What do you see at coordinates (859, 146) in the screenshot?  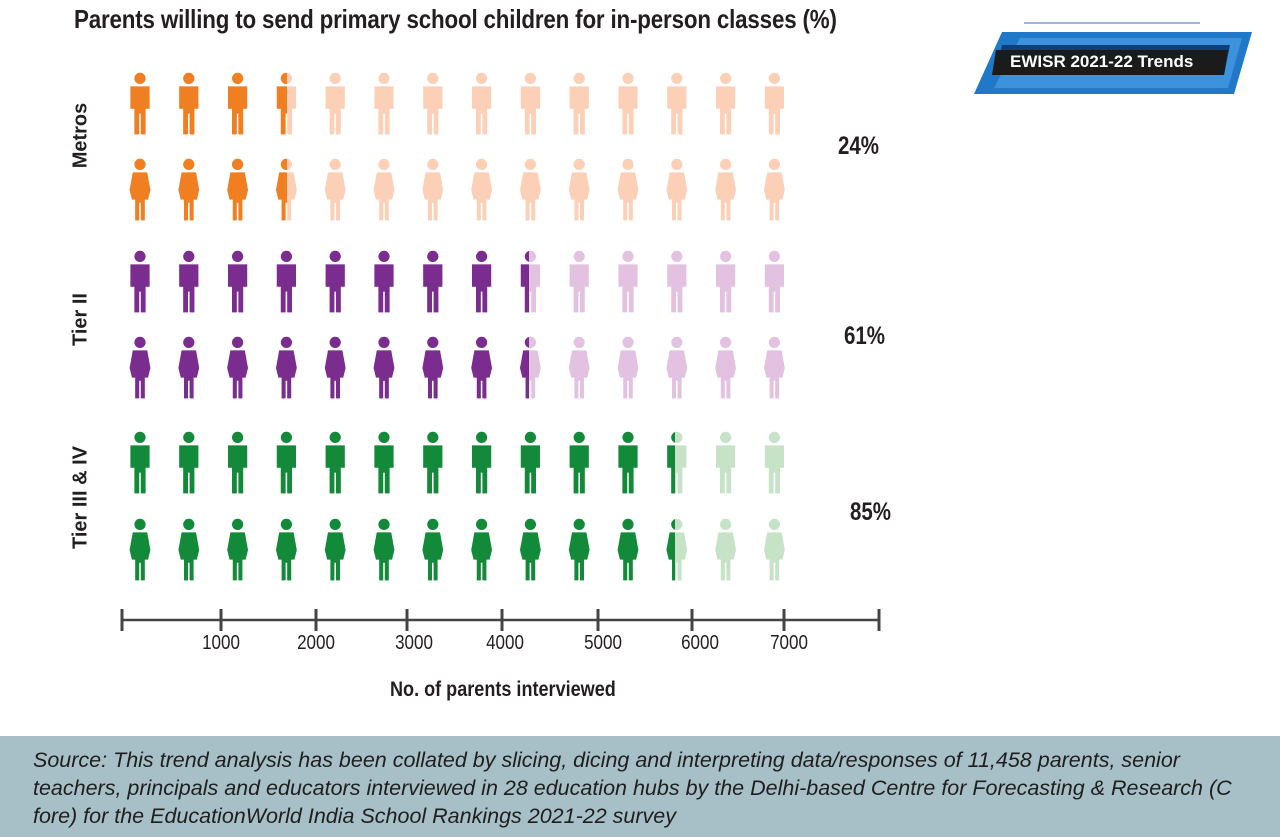 I see `value-label-metros: 24%` at bounding box center [859, 146].